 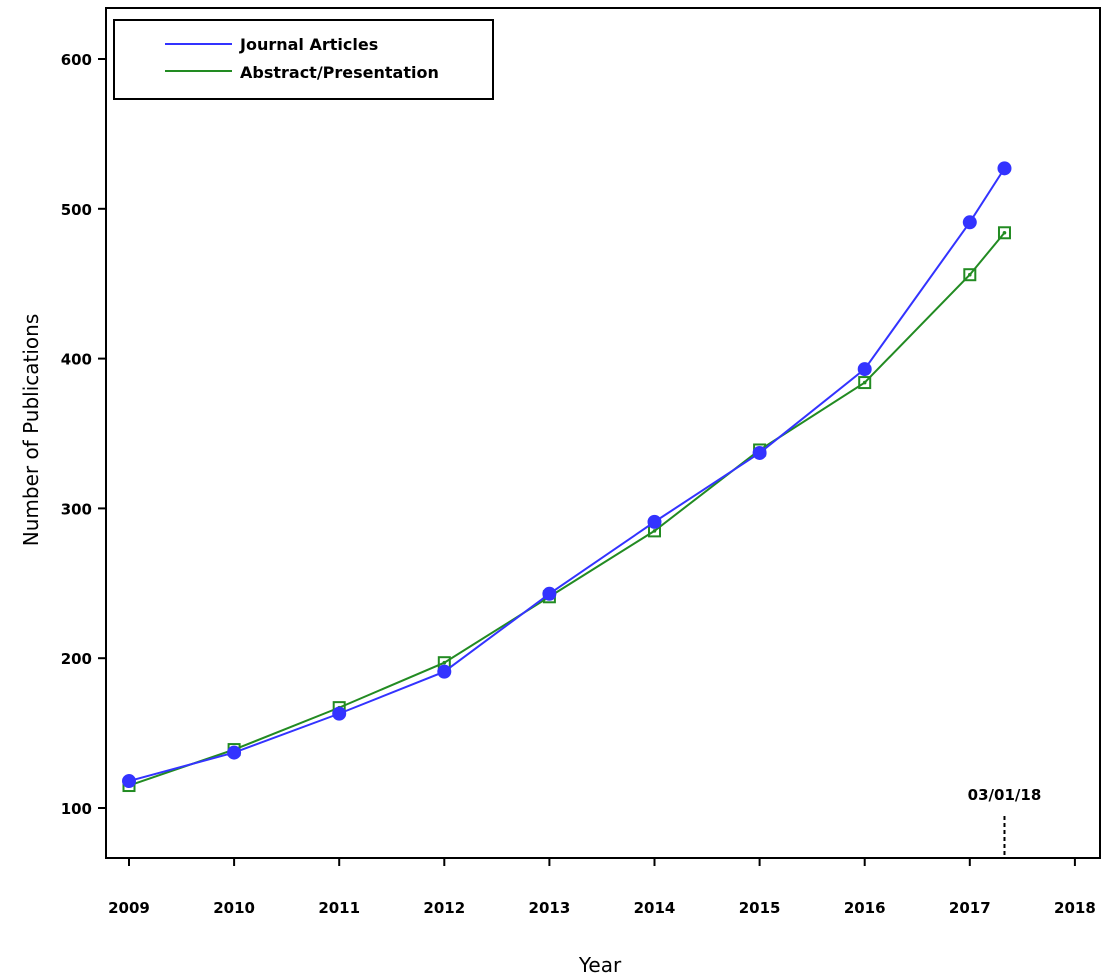 What do you see at coordinates (760, 908) in the screenshot?
I see `x-tick-label: 2015` at bounding box center [760, 908].